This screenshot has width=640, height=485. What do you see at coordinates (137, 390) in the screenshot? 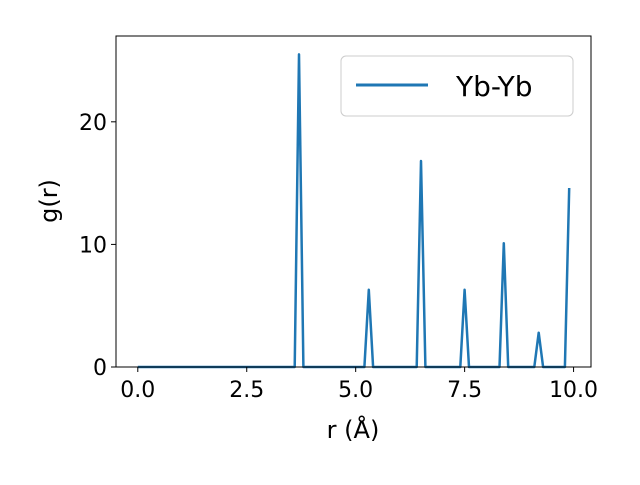
I see `x-tick-label: 0.0` at bounding box center [137, 390].